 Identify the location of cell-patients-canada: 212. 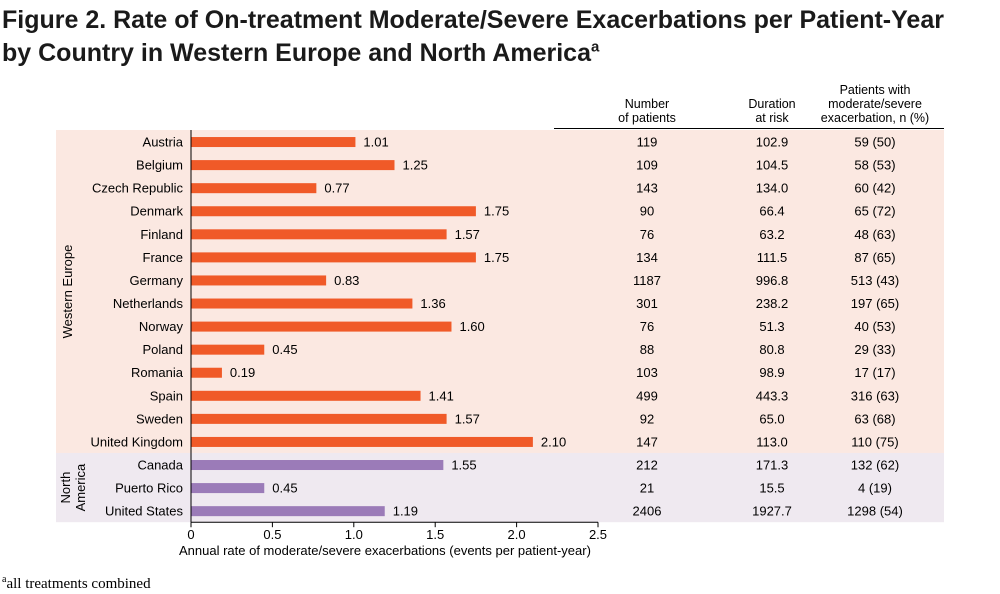
(647, 465).